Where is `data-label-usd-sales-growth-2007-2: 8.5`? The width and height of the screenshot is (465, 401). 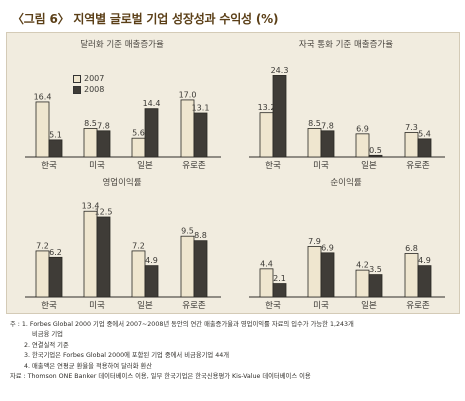
data-label-usd-sales-growth-2007-2: 8.5 is located at coordinates (90, 123).